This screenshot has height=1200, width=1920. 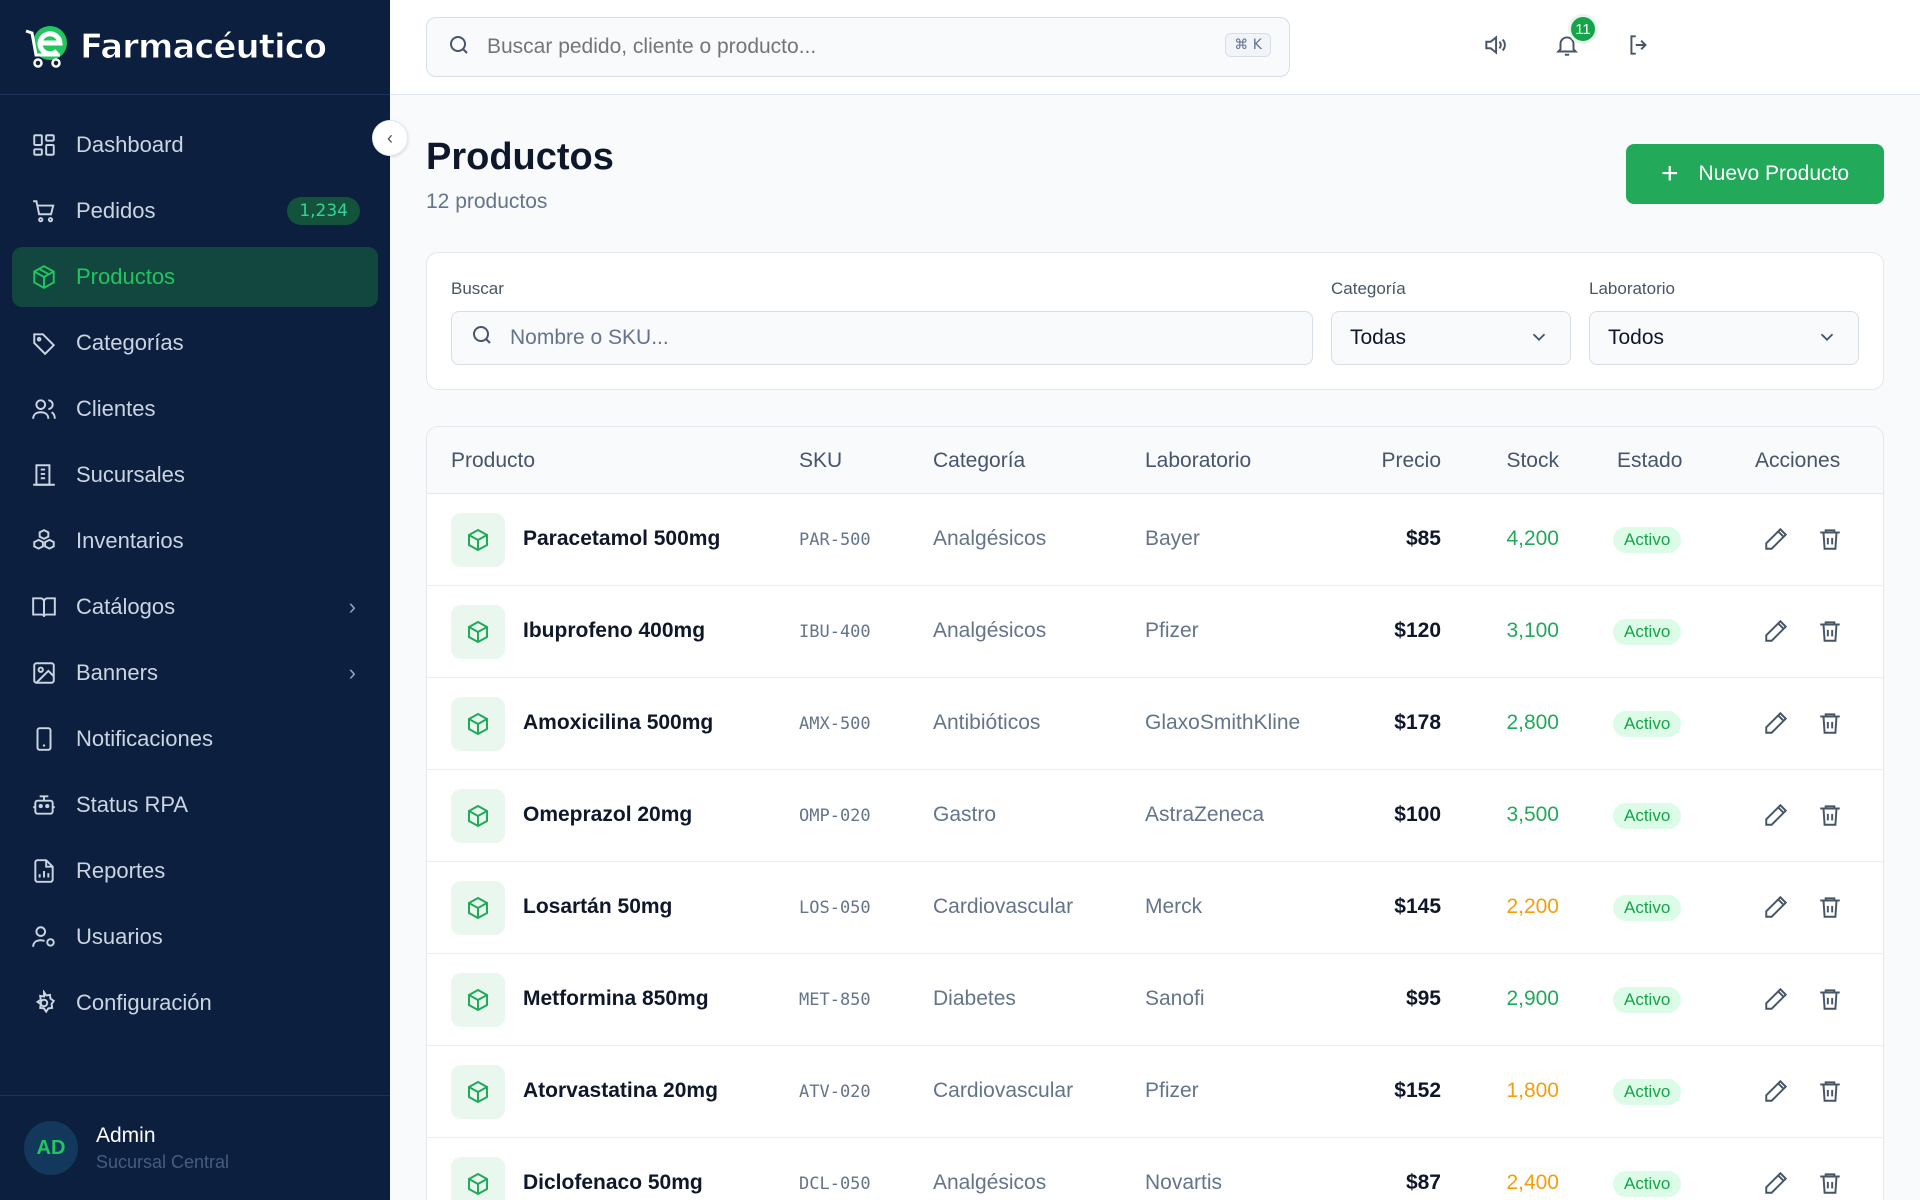 I want to click on dashboard-icon, so click(x=44, y=145).